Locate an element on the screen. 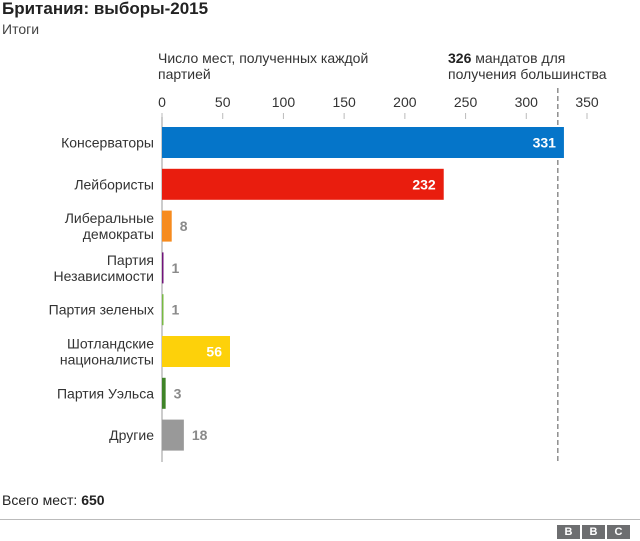 The width and height of the screenshot is (640, 541). bbc-logo: B B C is located at coordinates (593, 532).